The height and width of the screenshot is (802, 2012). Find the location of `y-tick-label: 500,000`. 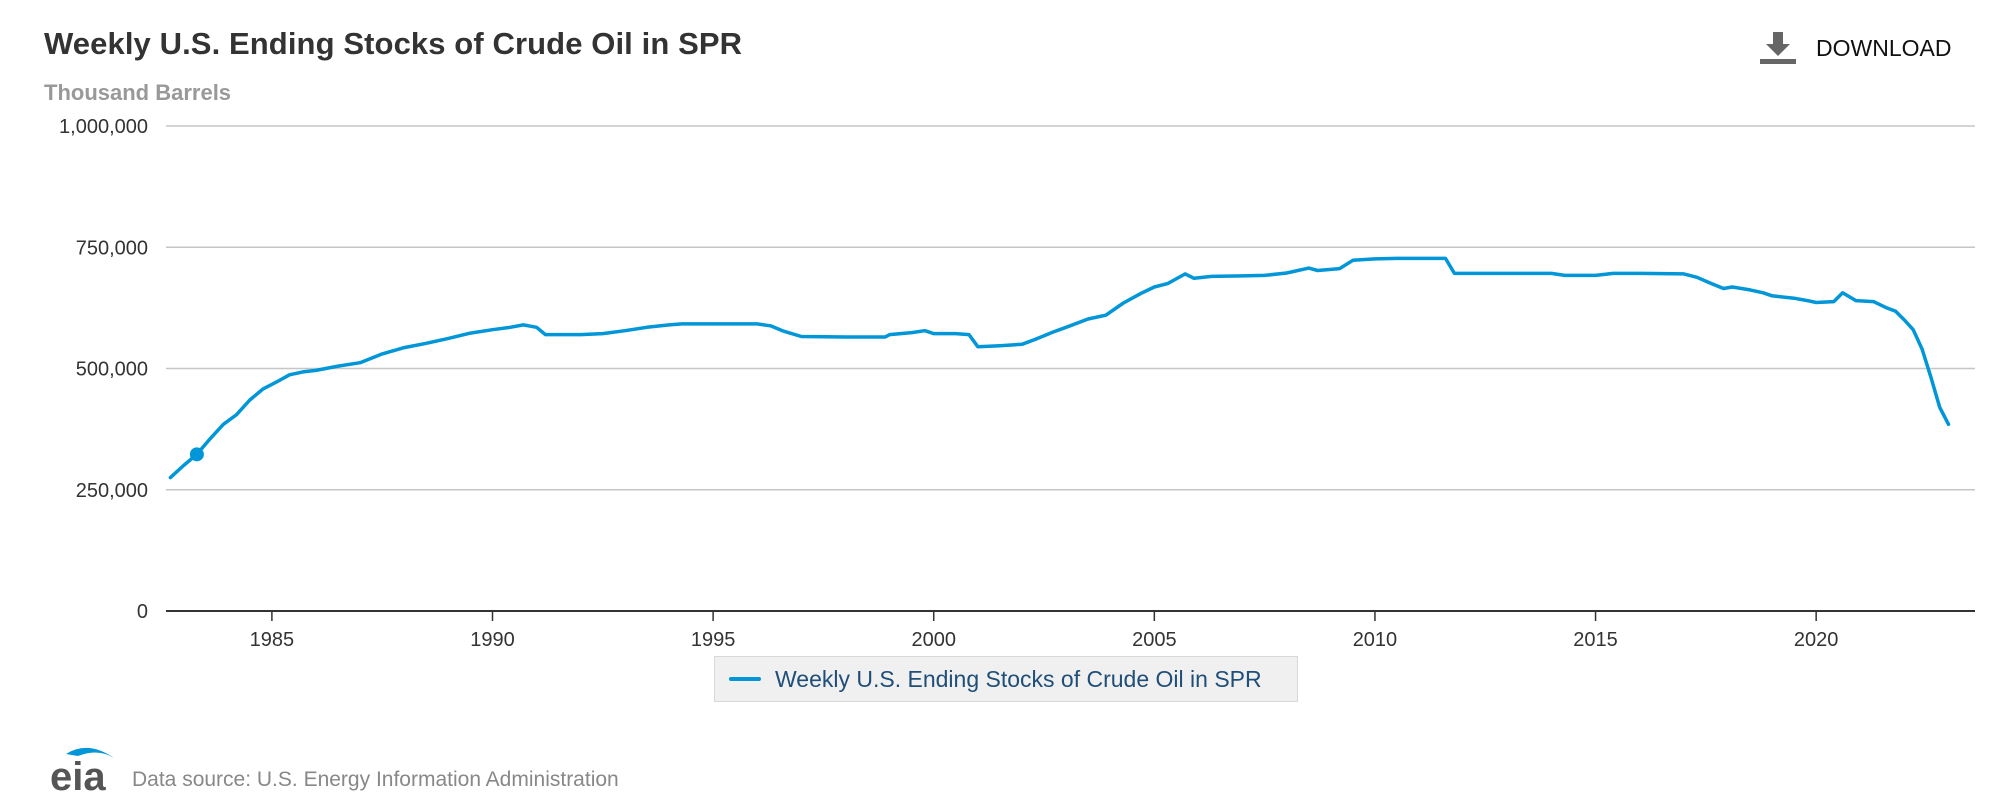

y-tick-label: 500,000 is located at coordinates (112, 370).